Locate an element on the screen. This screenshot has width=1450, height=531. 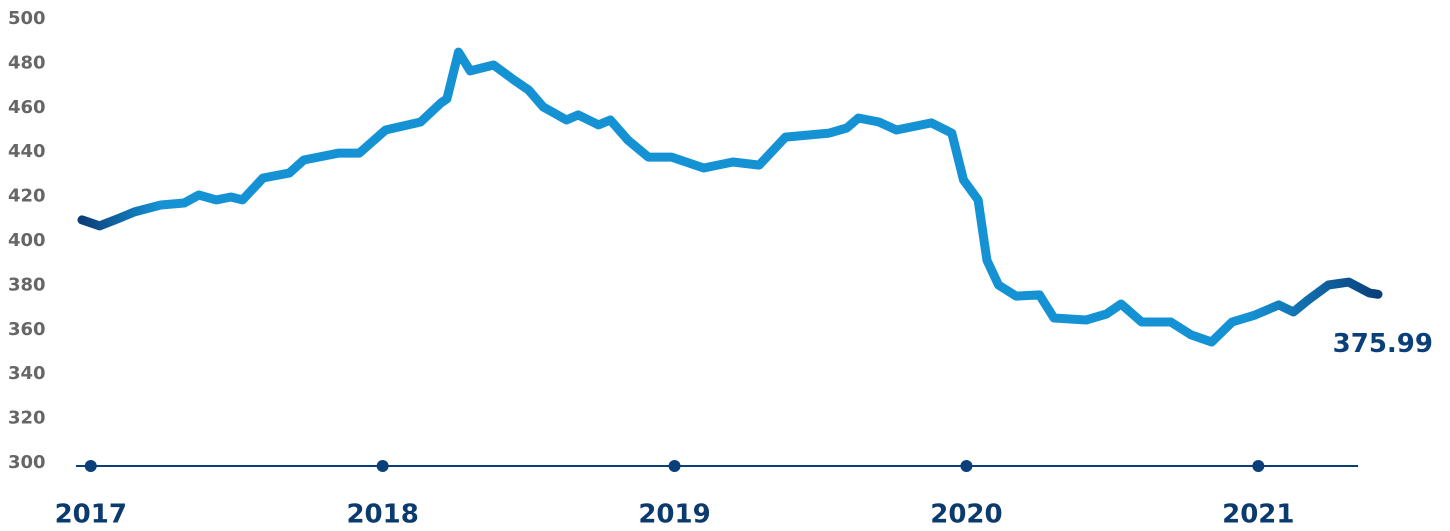
x-tick-label: 2021 is located at coordinates (1258, 515).